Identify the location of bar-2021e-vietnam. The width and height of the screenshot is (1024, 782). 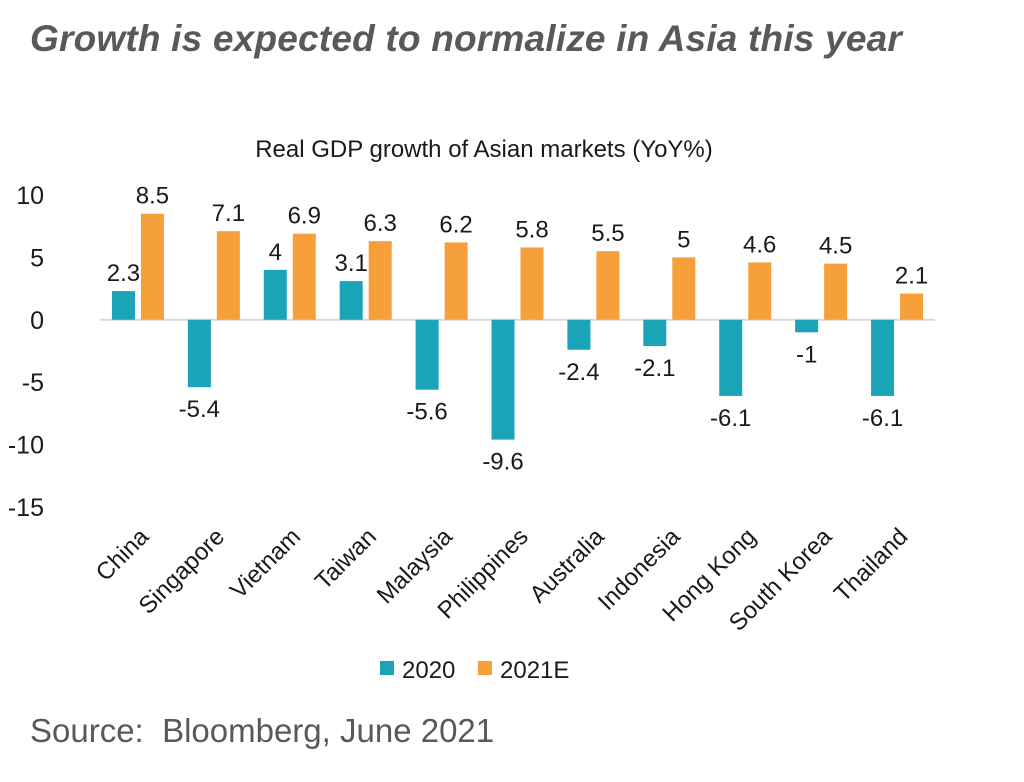
(304, 276).